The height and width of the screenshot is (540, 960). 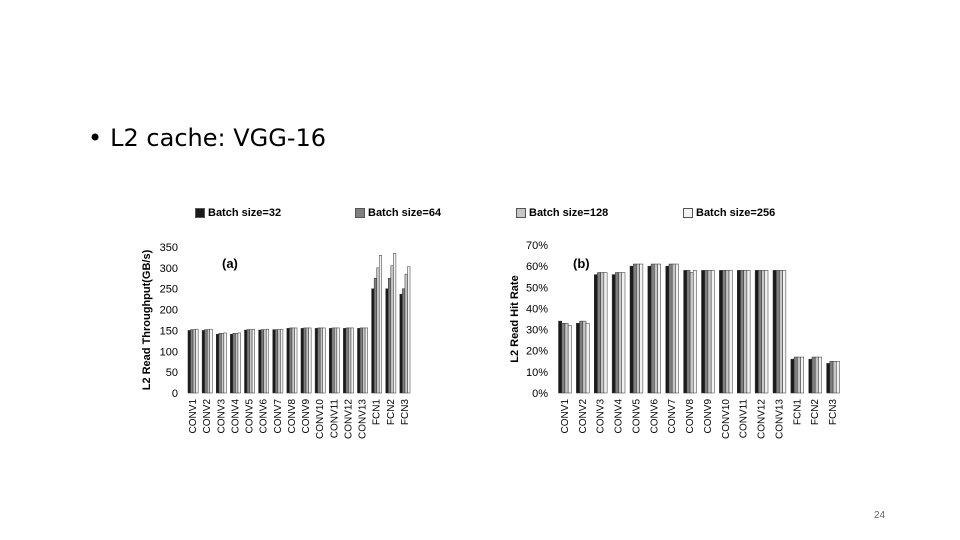 I want to click on y-tick-label: 100, so click(x=169, y=352).